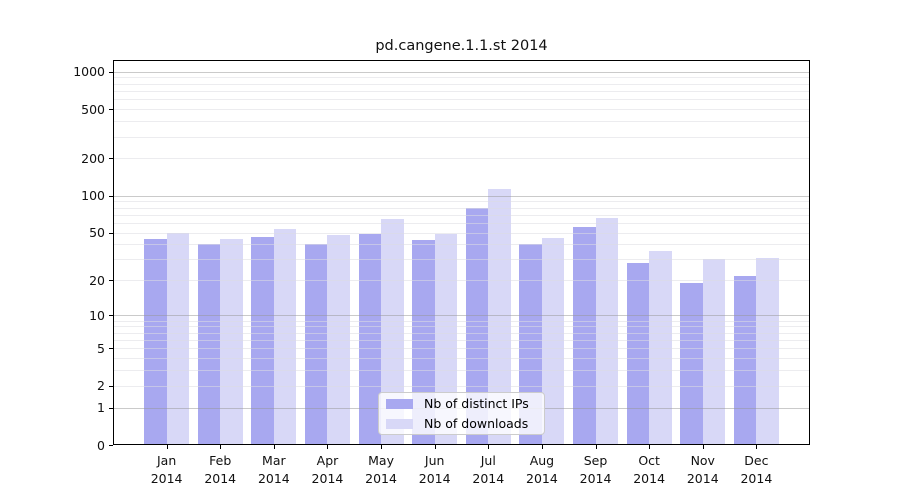 This screenshot has height=500, width=900. I want to click on x-axis-tick-label: Jul 2014, so click(488, 469).